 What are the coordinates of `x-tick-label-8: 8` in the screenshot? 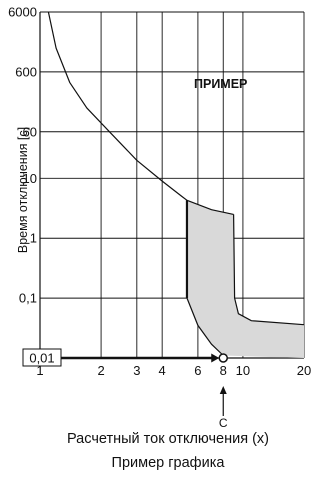 It's located at (223, 370).